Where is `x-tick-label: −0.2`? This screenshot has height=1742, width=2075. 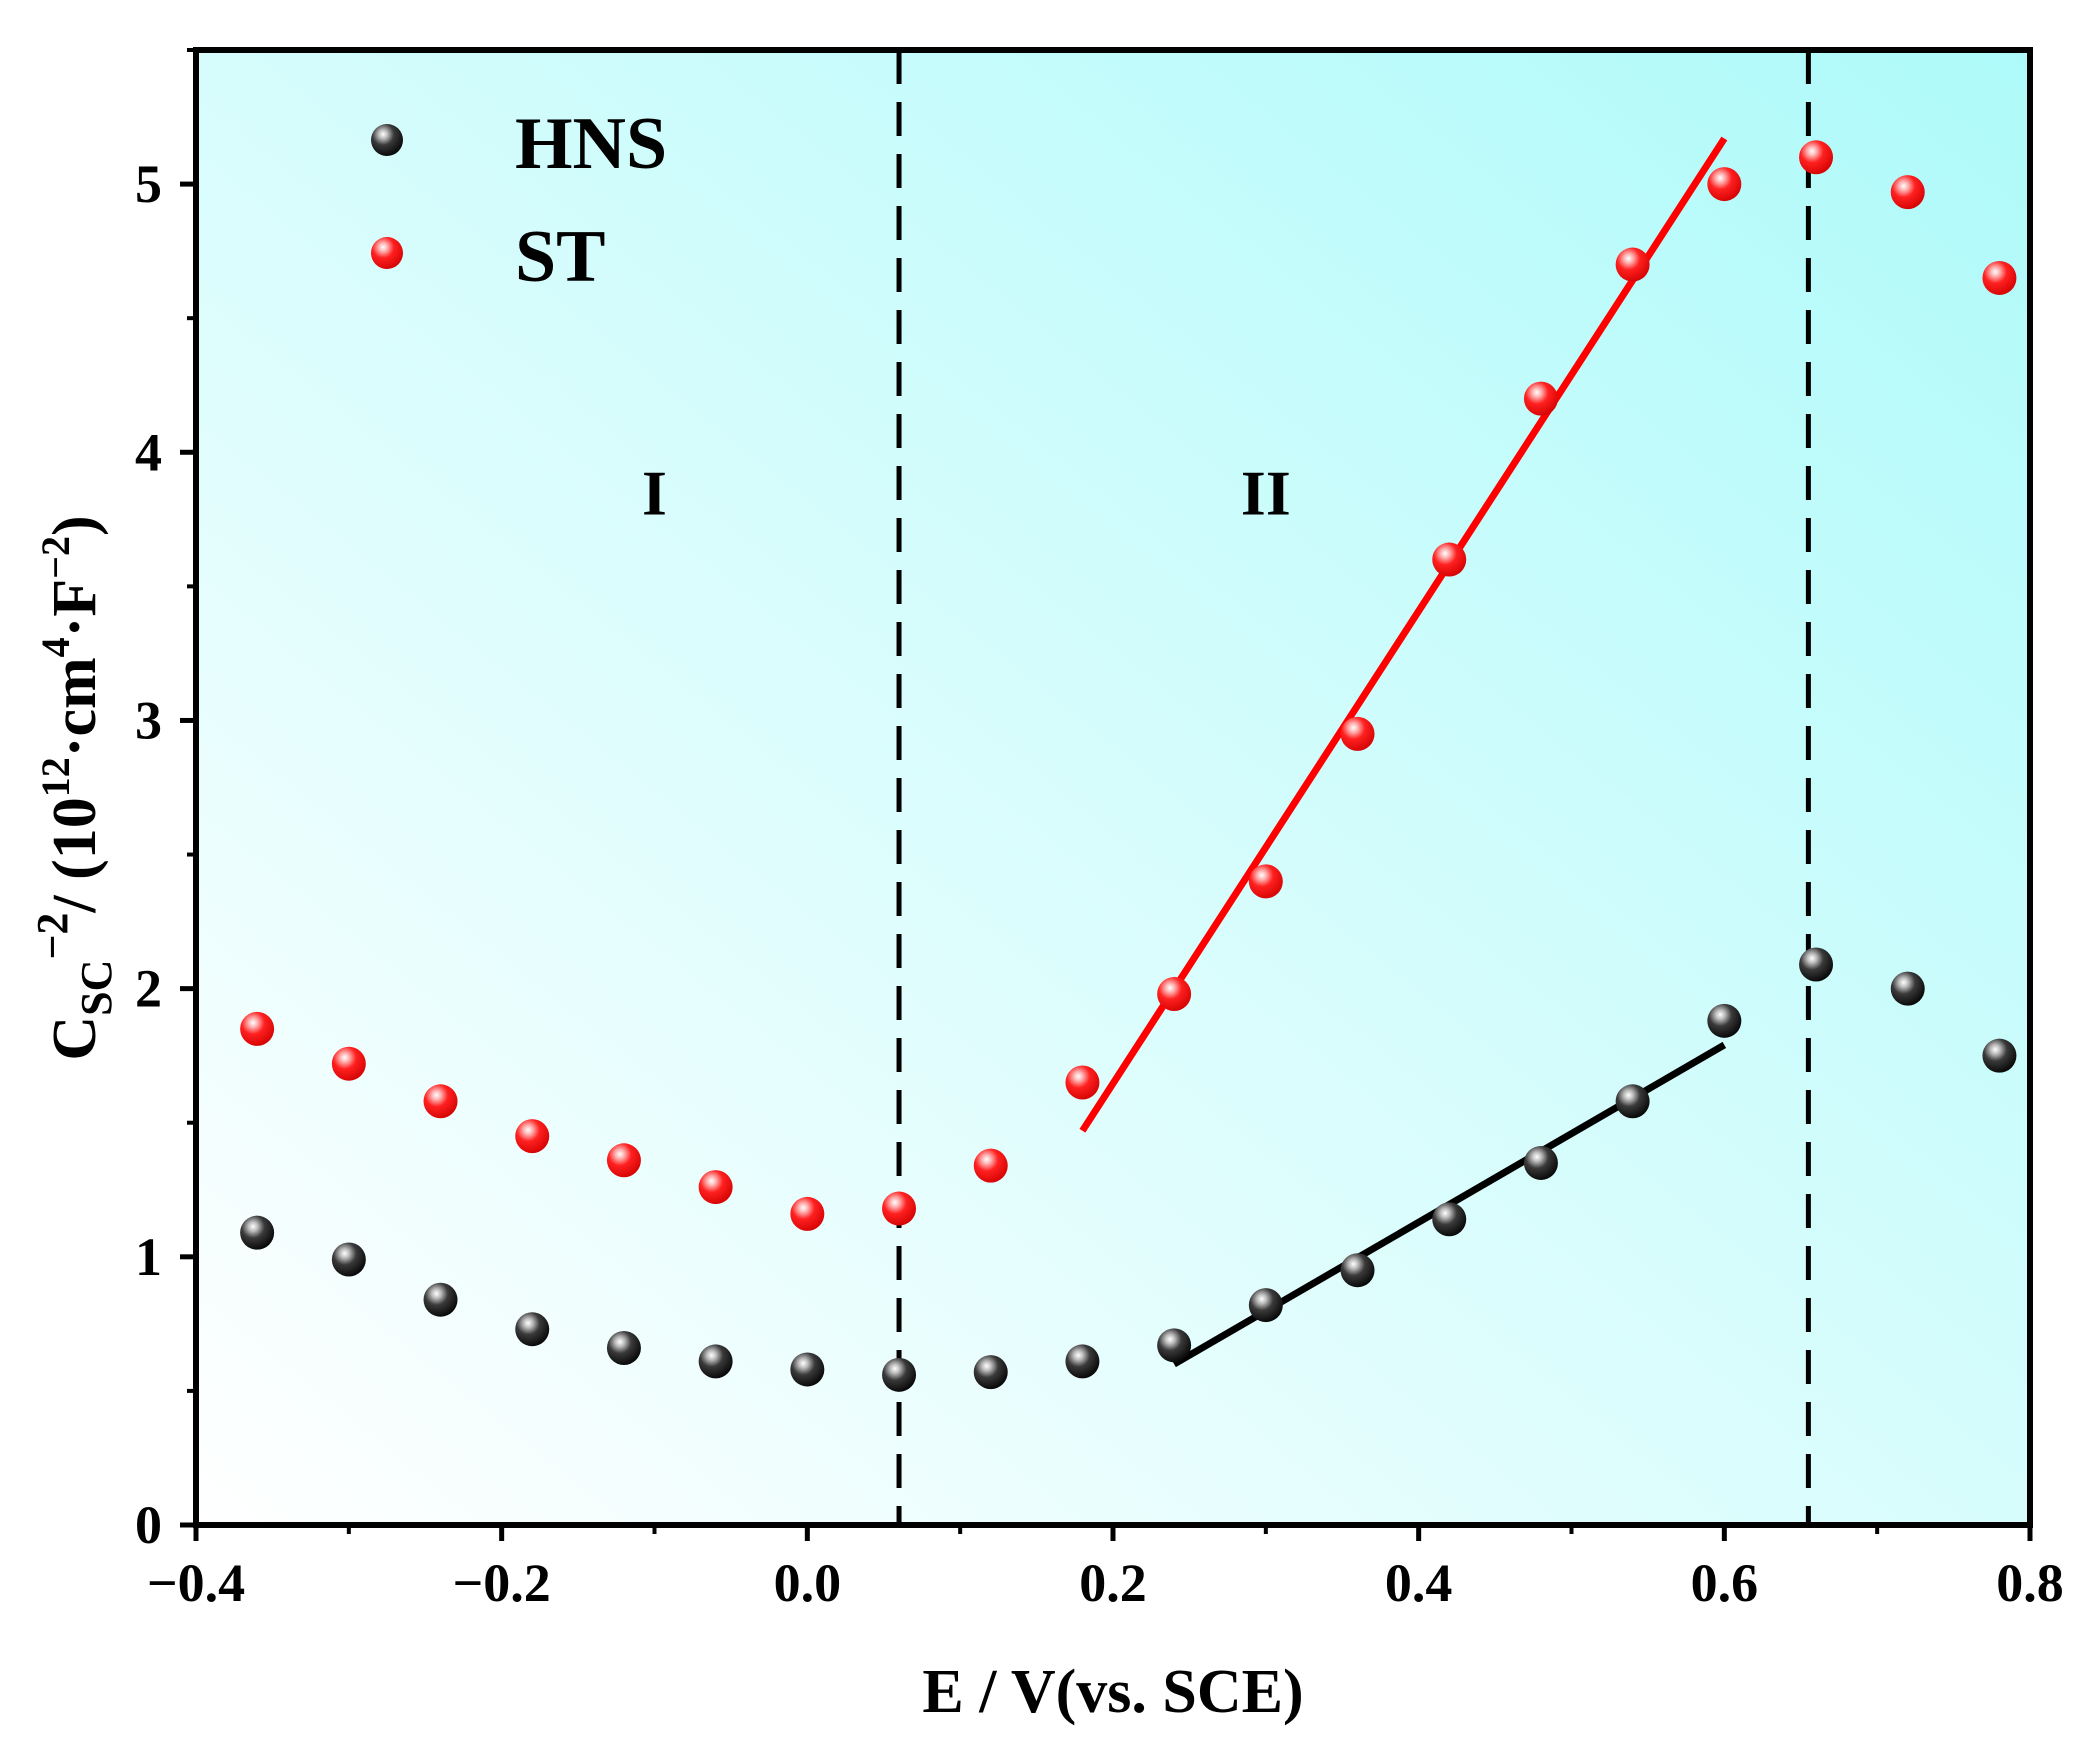 x-tick-label: −0.2 is located at coordinates (502, 1583).